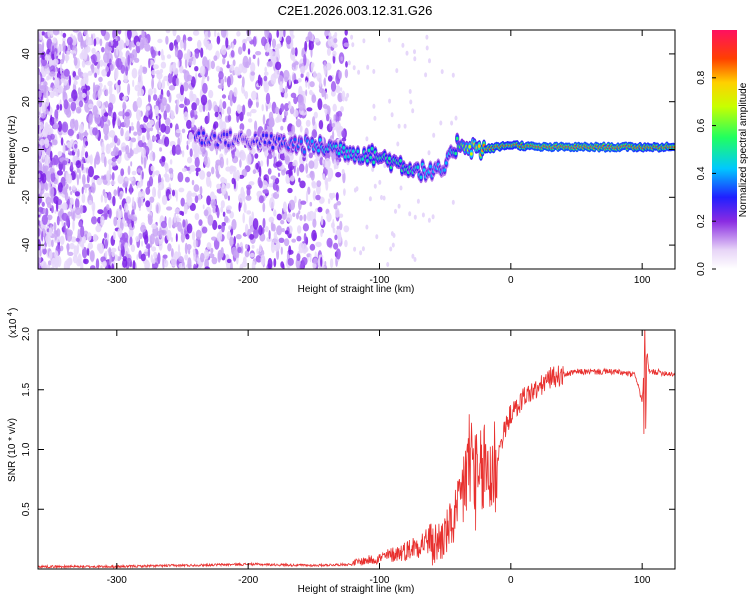 This screenshot has height=600, width=750. What do you see at coordinates (26, 197) in the screenshot?
I see `y-tick-label: -20` at bounding box center [26, 197].